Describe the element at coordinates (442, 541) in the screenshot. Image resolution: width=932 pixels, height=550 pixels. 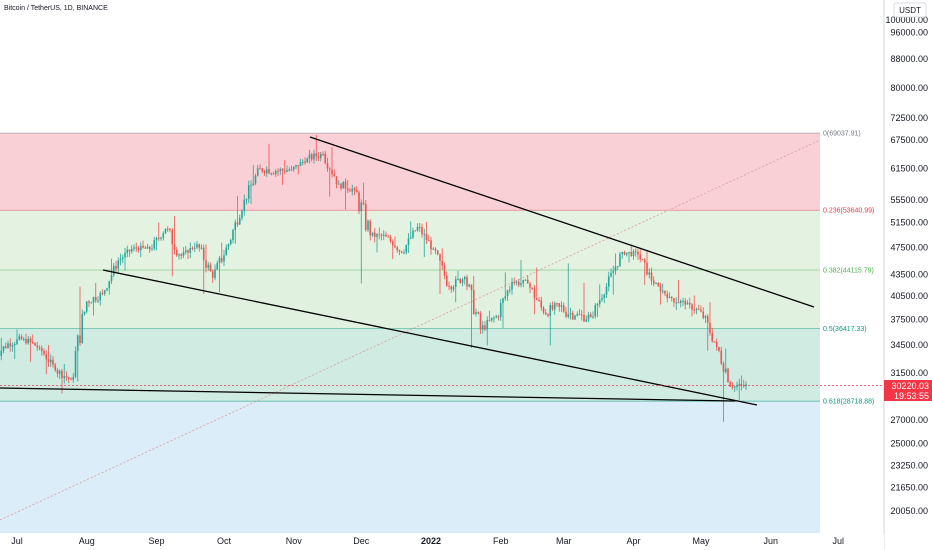
I see `time-axis-background` at that location.